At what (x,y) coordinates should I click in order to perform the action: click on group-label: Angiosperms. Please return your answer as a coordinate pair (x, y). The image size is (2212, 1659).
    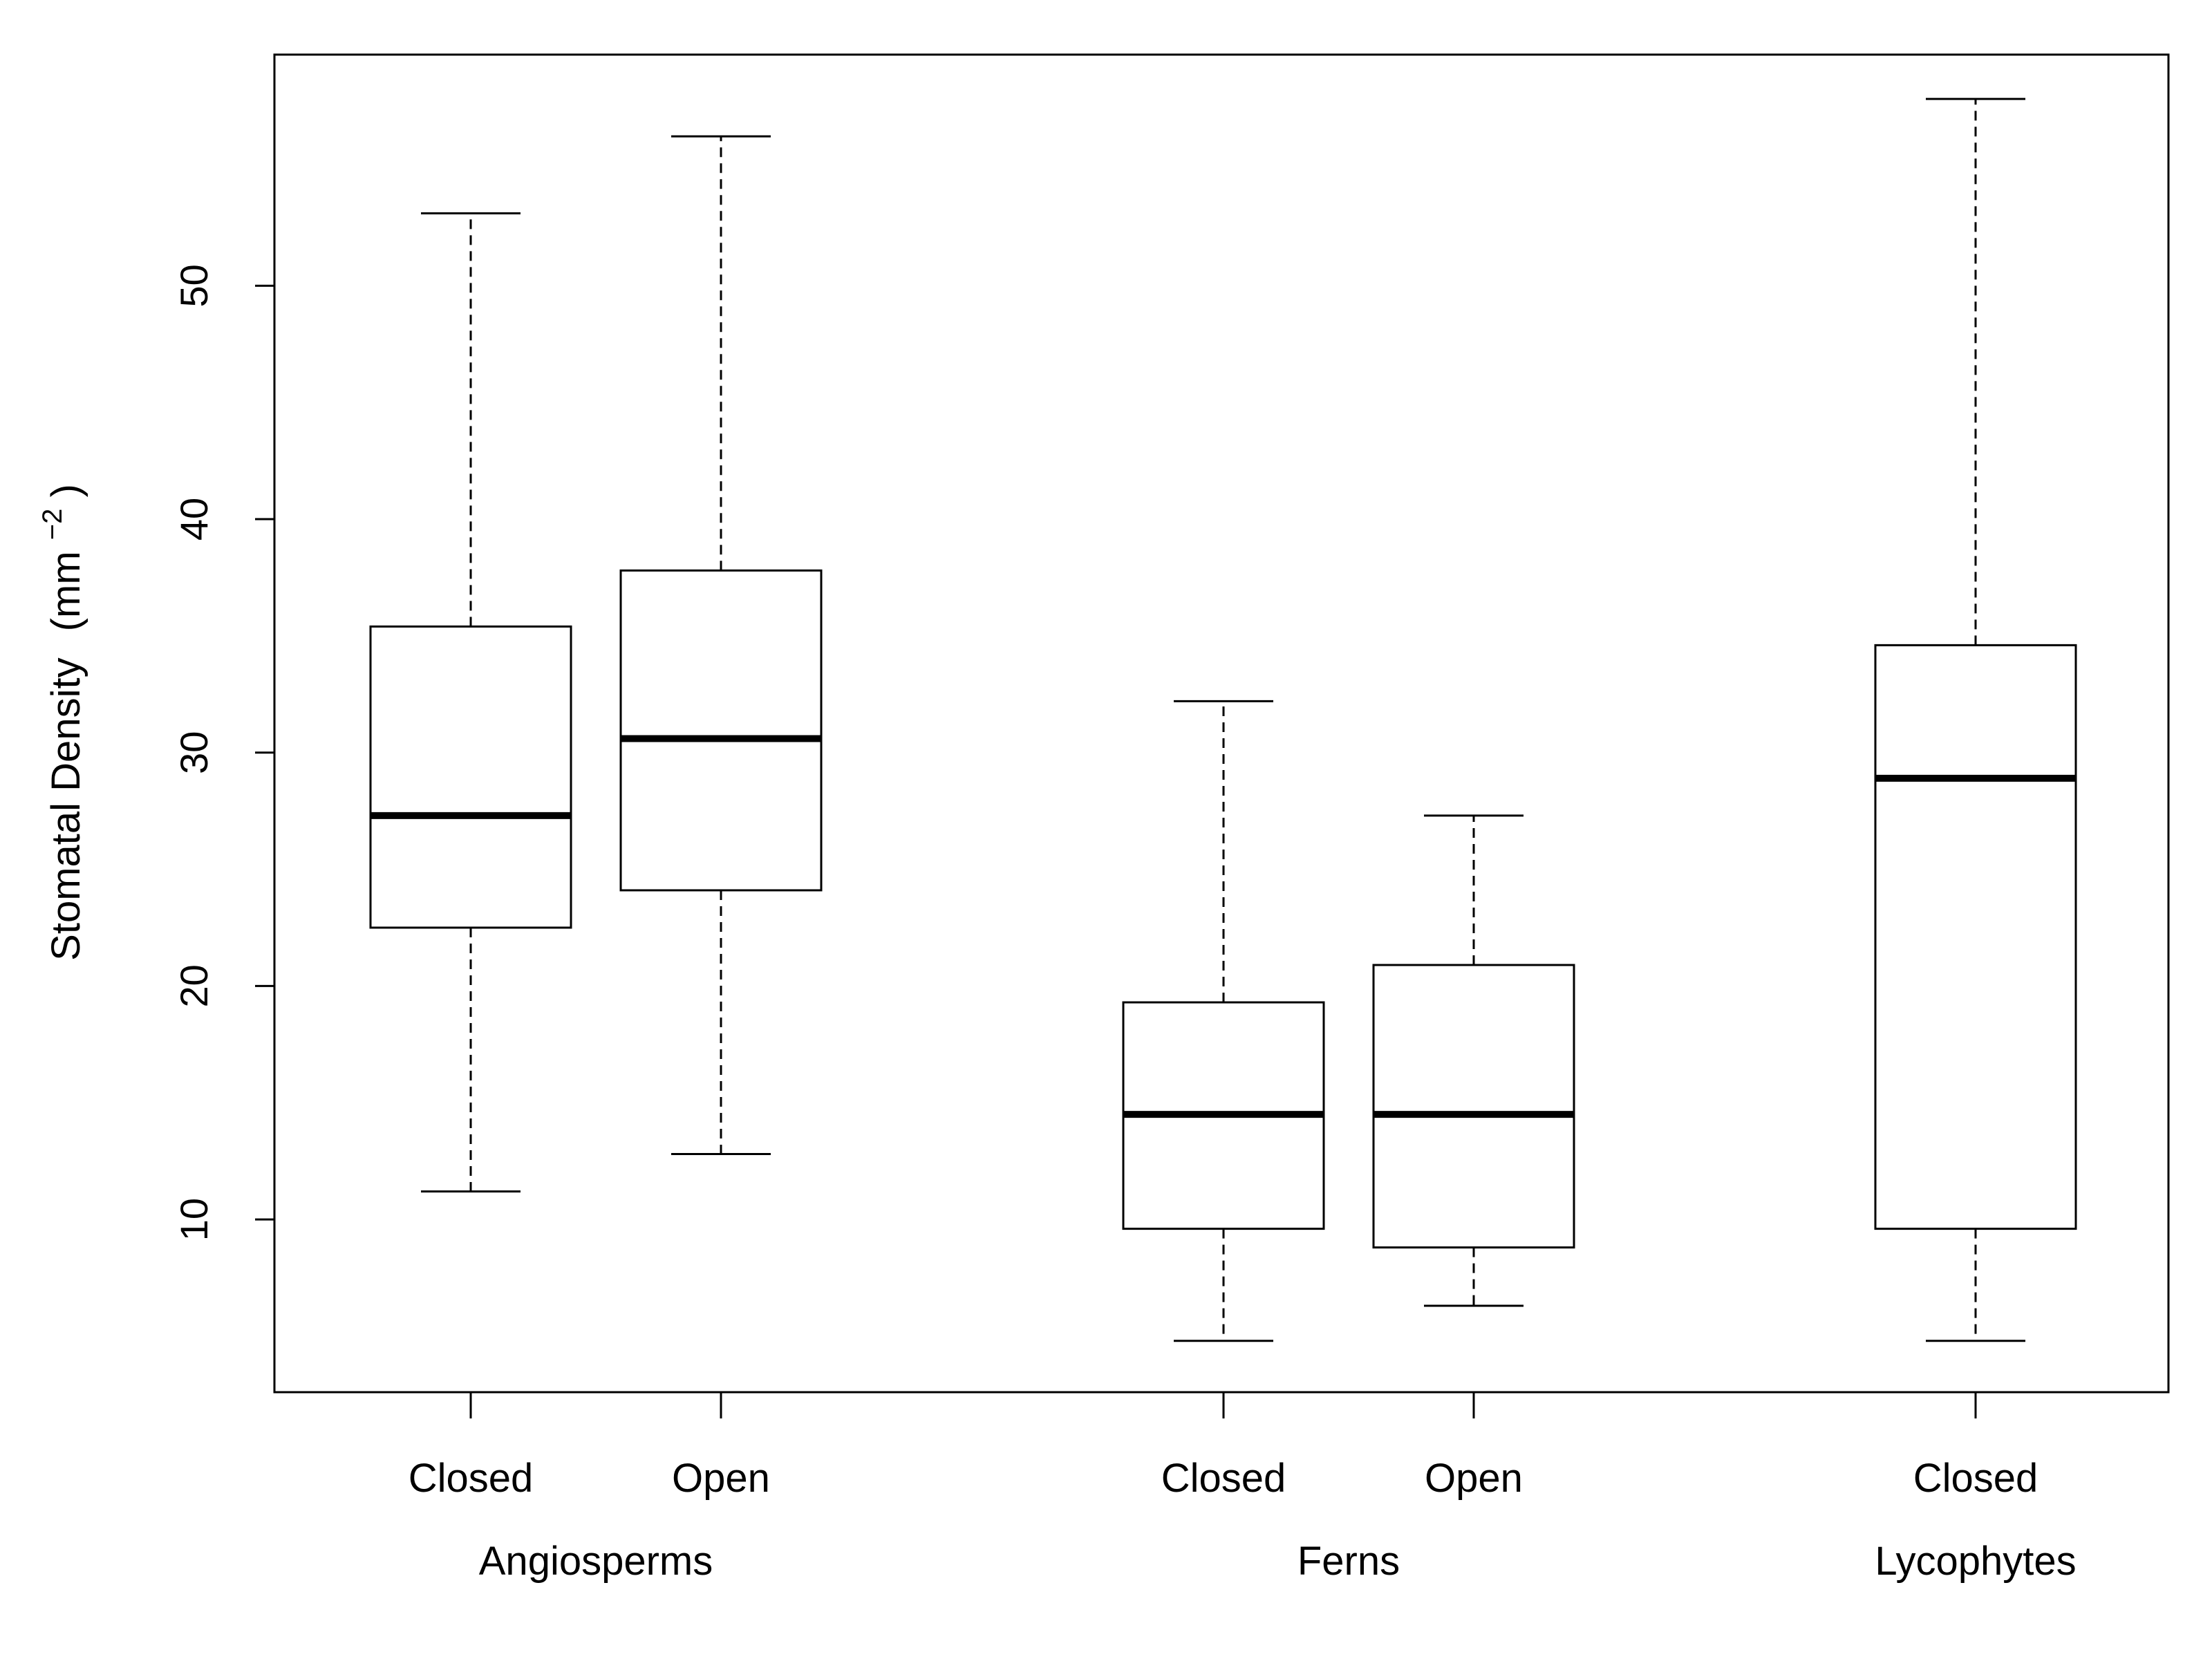
    Looking at the image, I should click on (596, 1562).